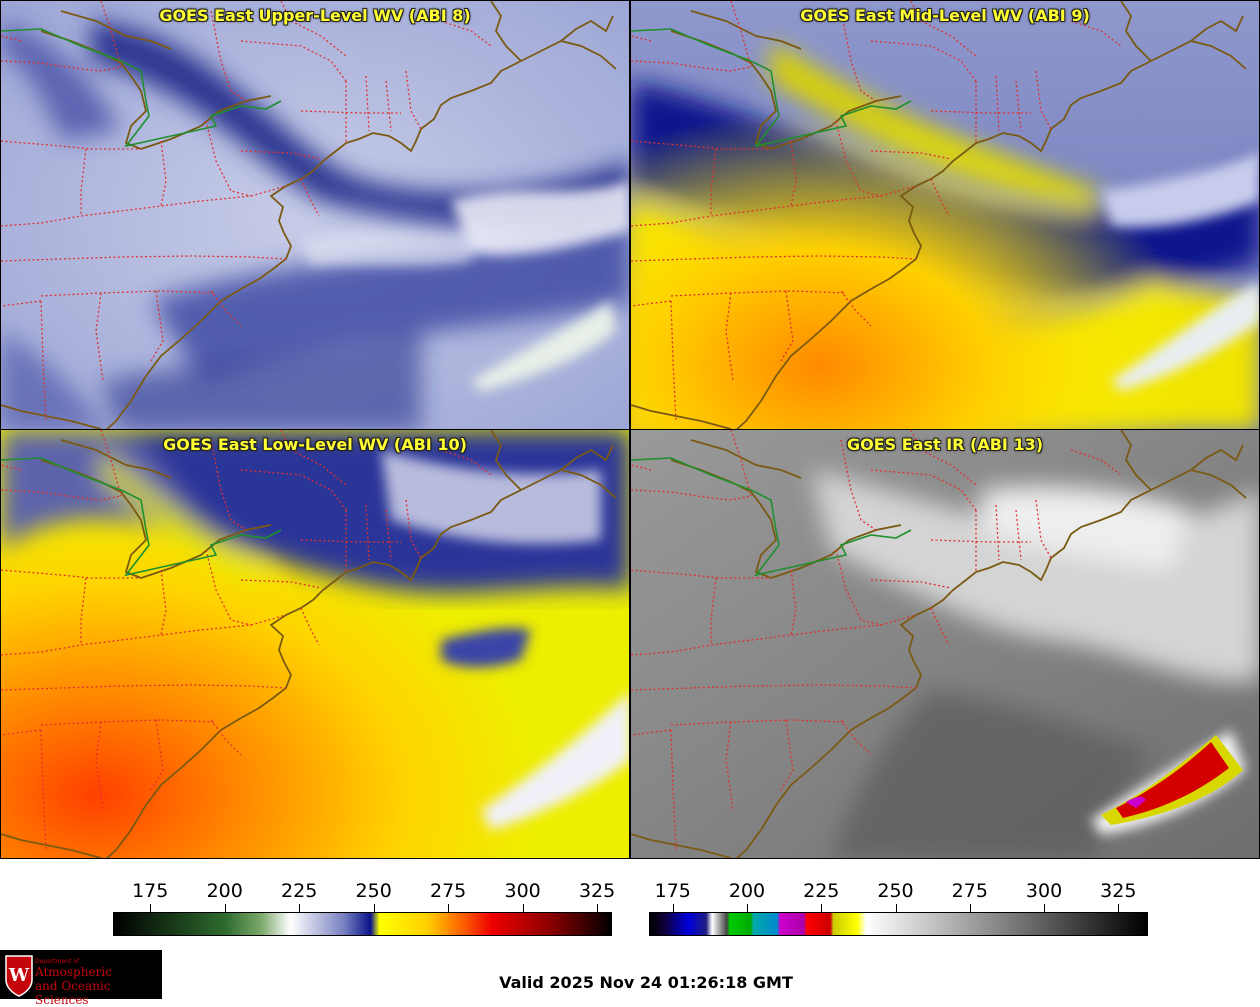  Describe the element at coordinates (299, 891) in the screenshot. I see `colorbar_wv-tick-label: 225` at that location.